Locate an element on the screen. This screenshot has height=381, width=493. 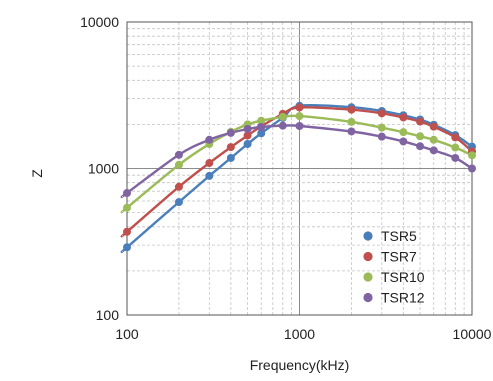
legend-marker-tsr7 is located at coordinates (368, 256).